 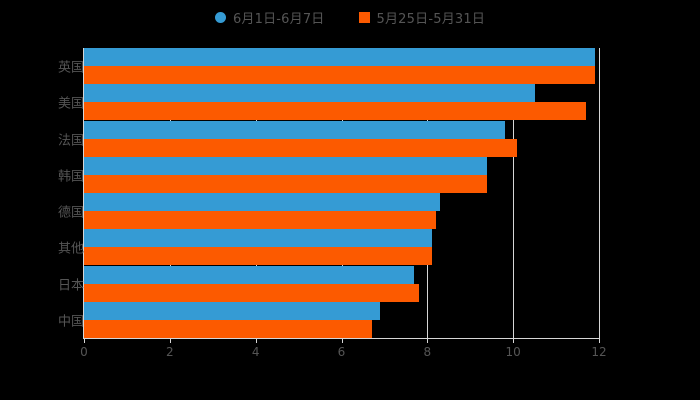 I want to click on y-axis-category-label: 其他, so click(x=70, y=249).